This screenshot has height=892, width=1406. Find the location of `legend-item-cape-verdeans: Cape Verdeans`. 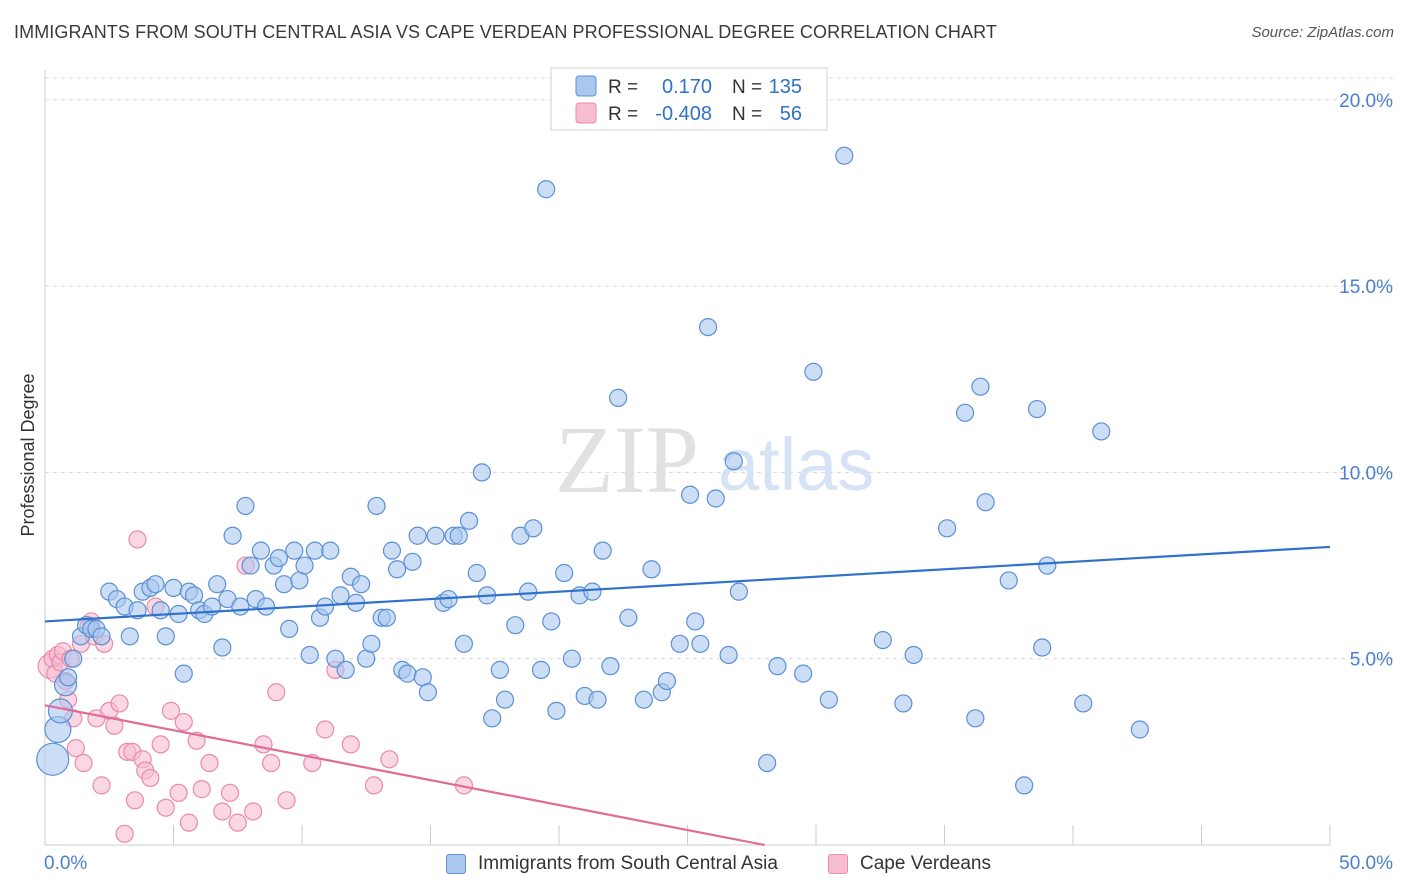

legend-item-cape-verdeans: Cape Verdeans is located at coordinates (909, 864).